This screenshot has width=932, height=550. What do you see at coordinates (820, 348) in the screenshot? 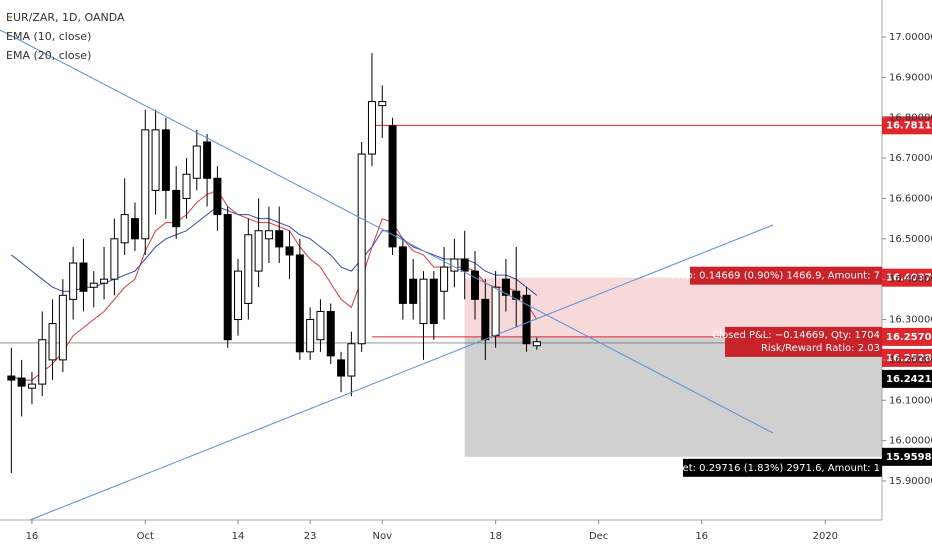
I see `rr-label: Risk/Reward Ratio: 2.03` at bounding box center [820, 348].